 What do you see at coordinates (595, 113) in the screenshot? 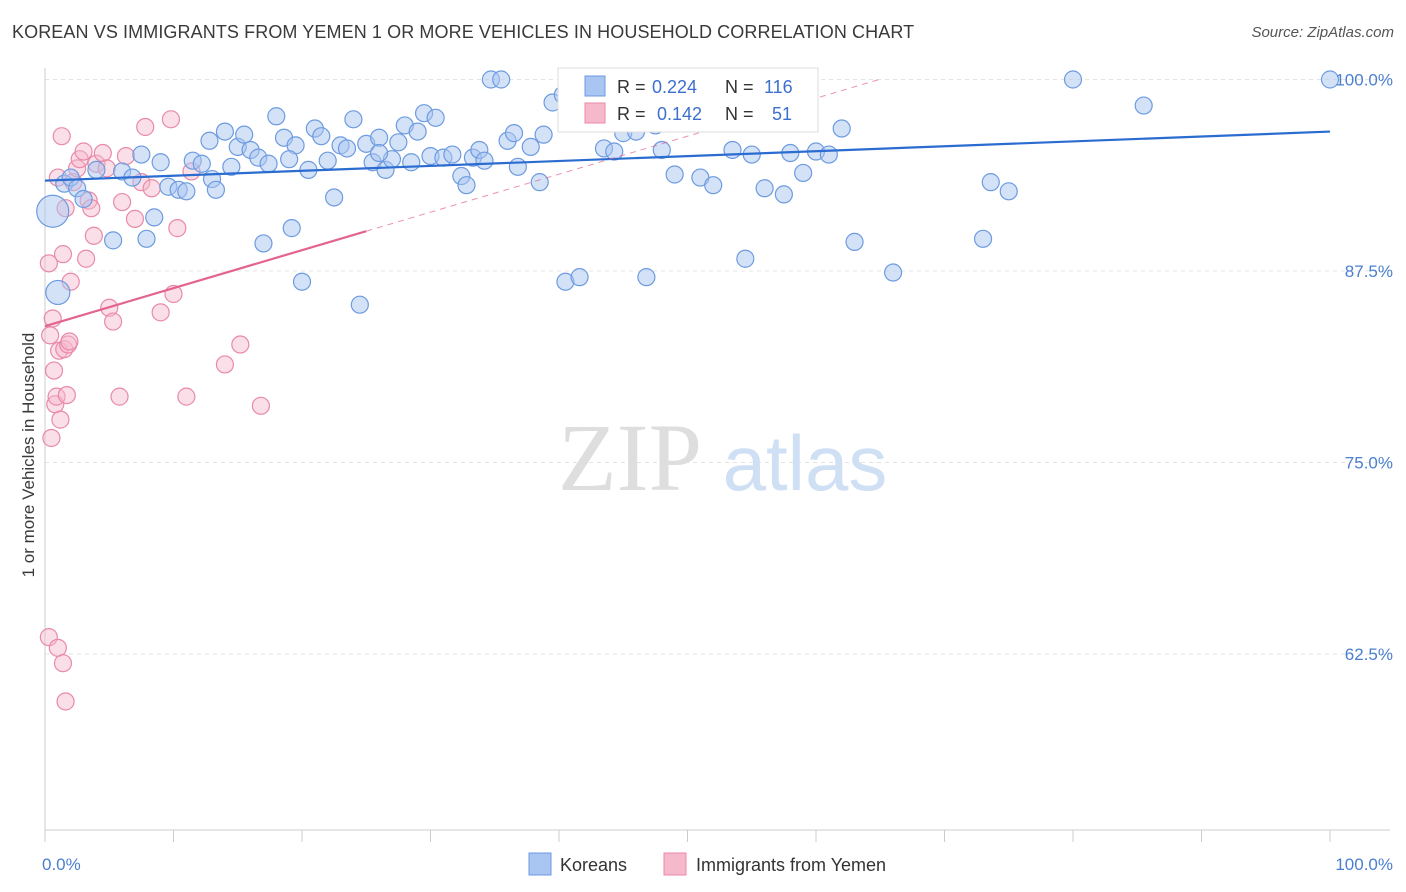
I see `stats-swatch-pink` at bounding box center [595, 113].